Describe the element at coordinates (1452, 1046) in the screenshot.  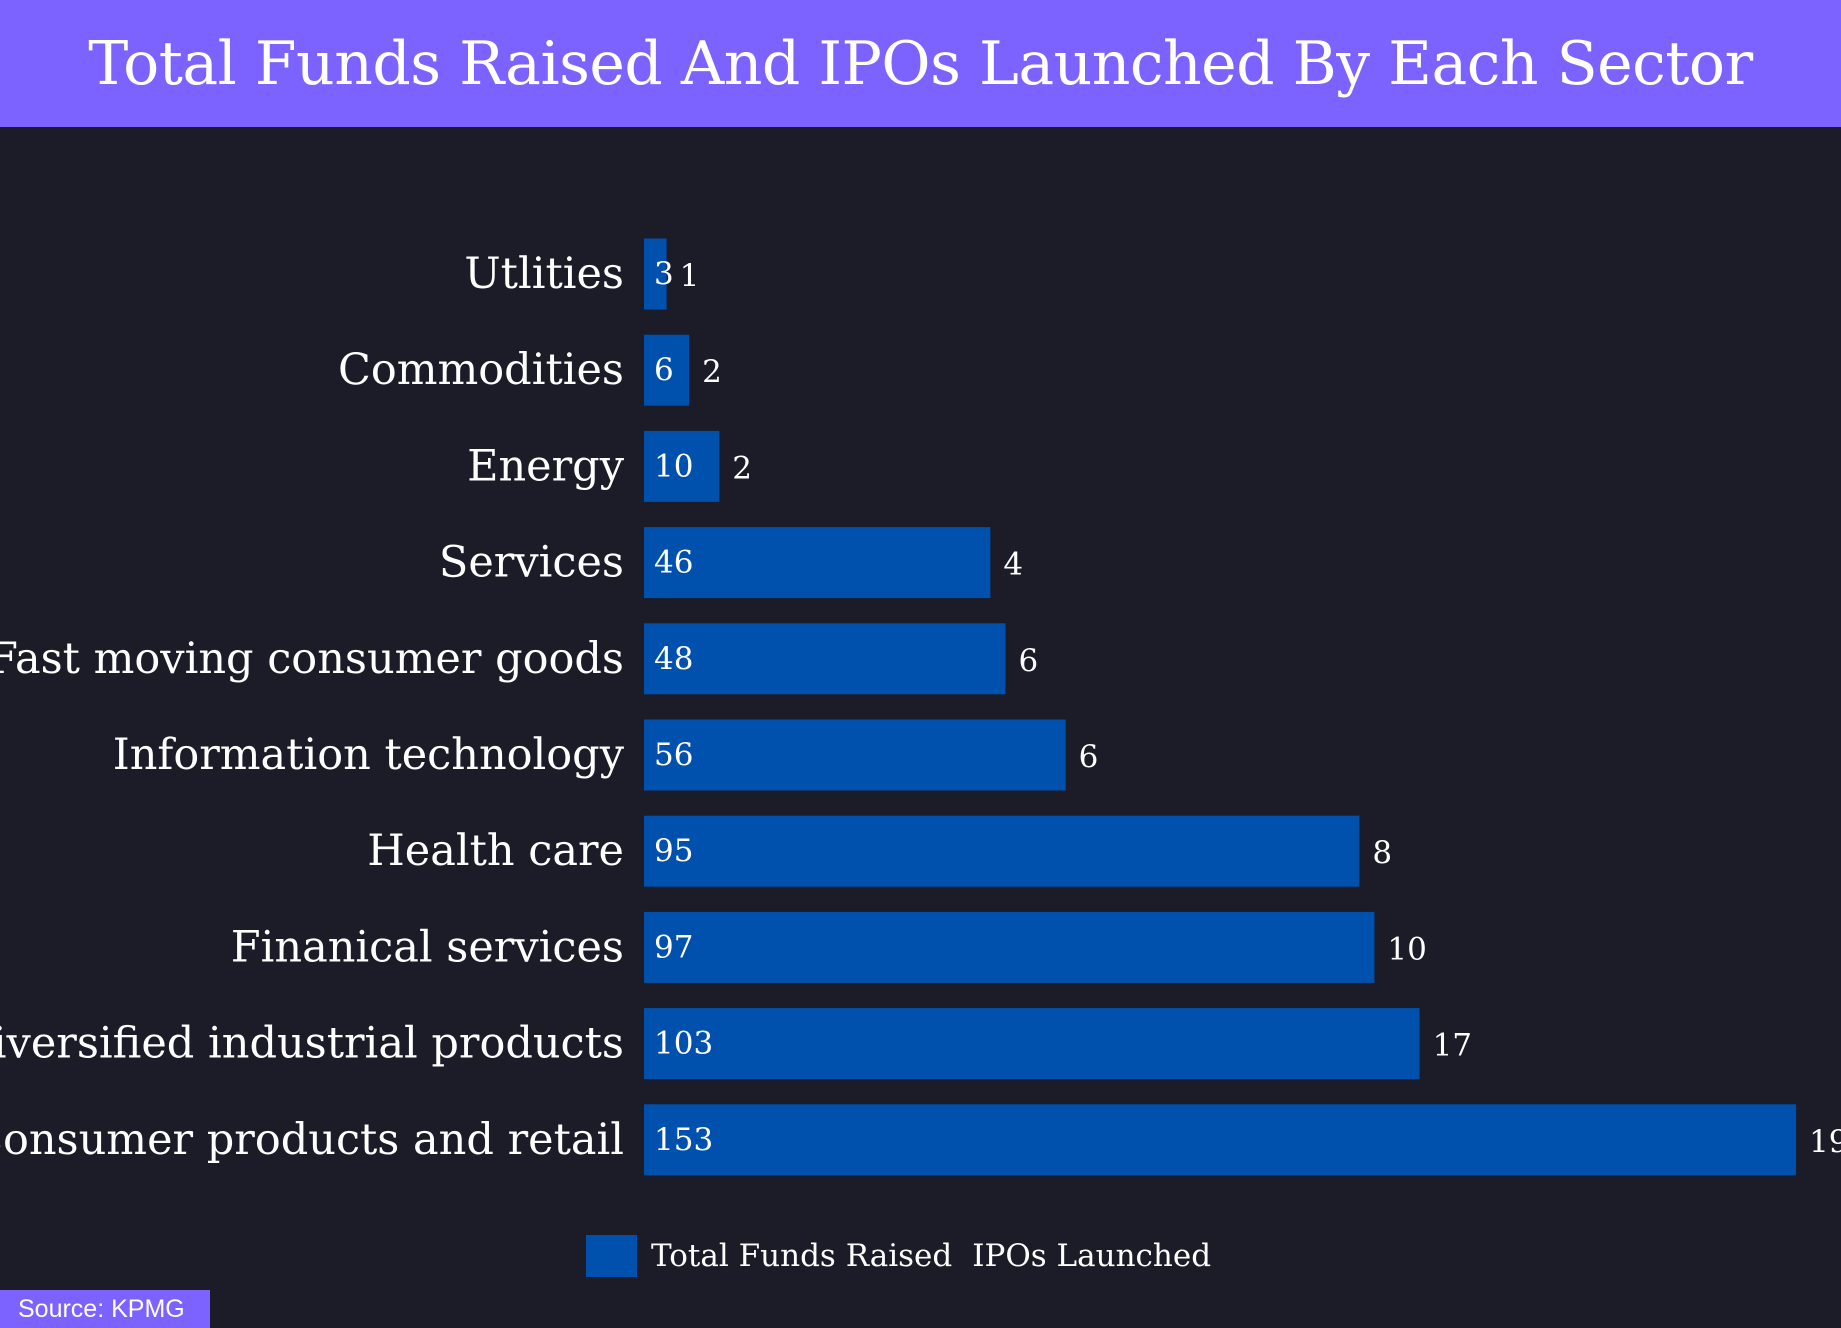
I see `data-label-ipos: 17` at that location.